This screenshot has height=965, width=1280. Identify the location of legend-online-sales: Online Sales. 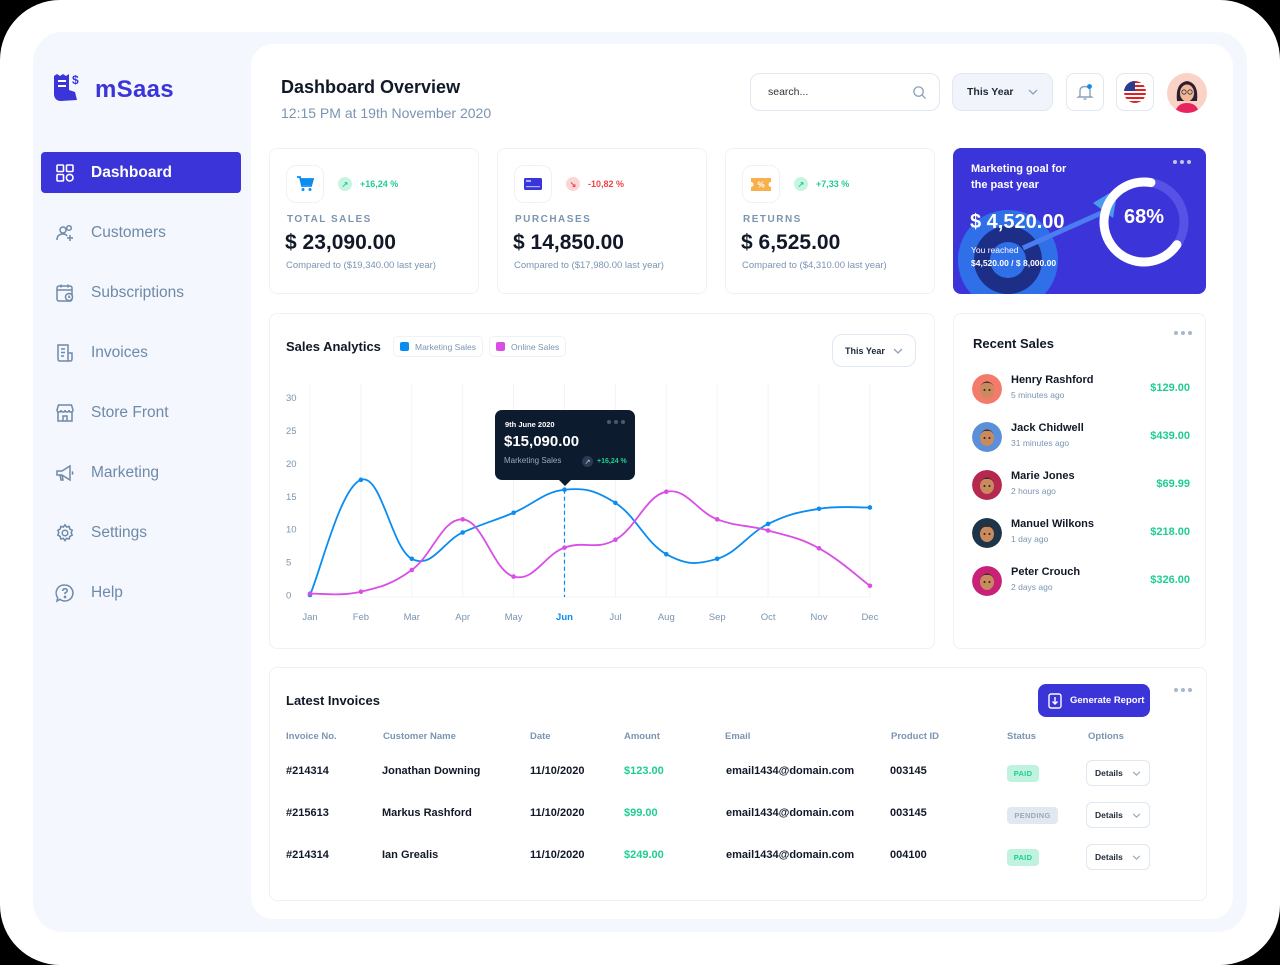
(528, 346).